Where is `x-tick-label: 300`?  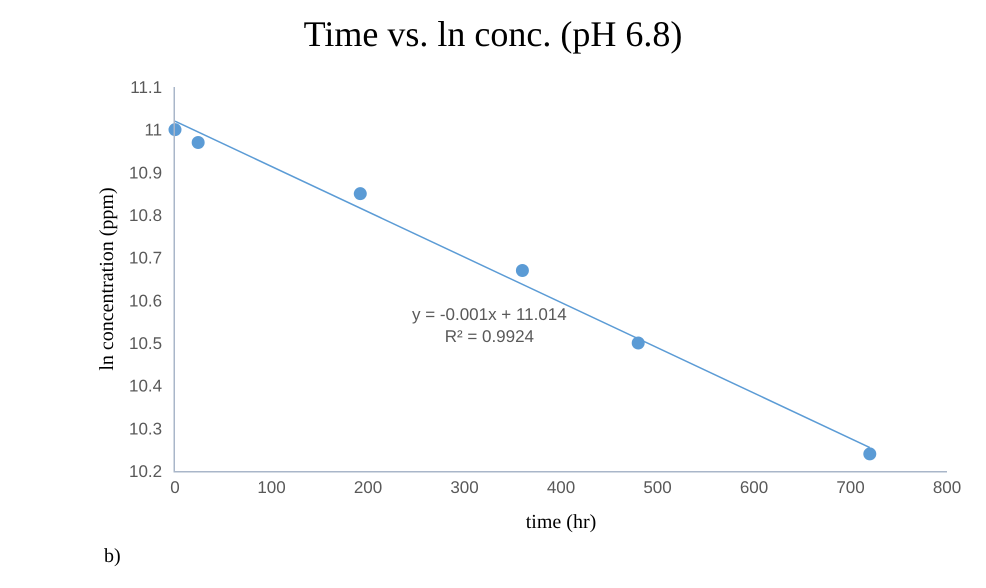 x-tick-label: 300 is located at coordinates (464, 487).